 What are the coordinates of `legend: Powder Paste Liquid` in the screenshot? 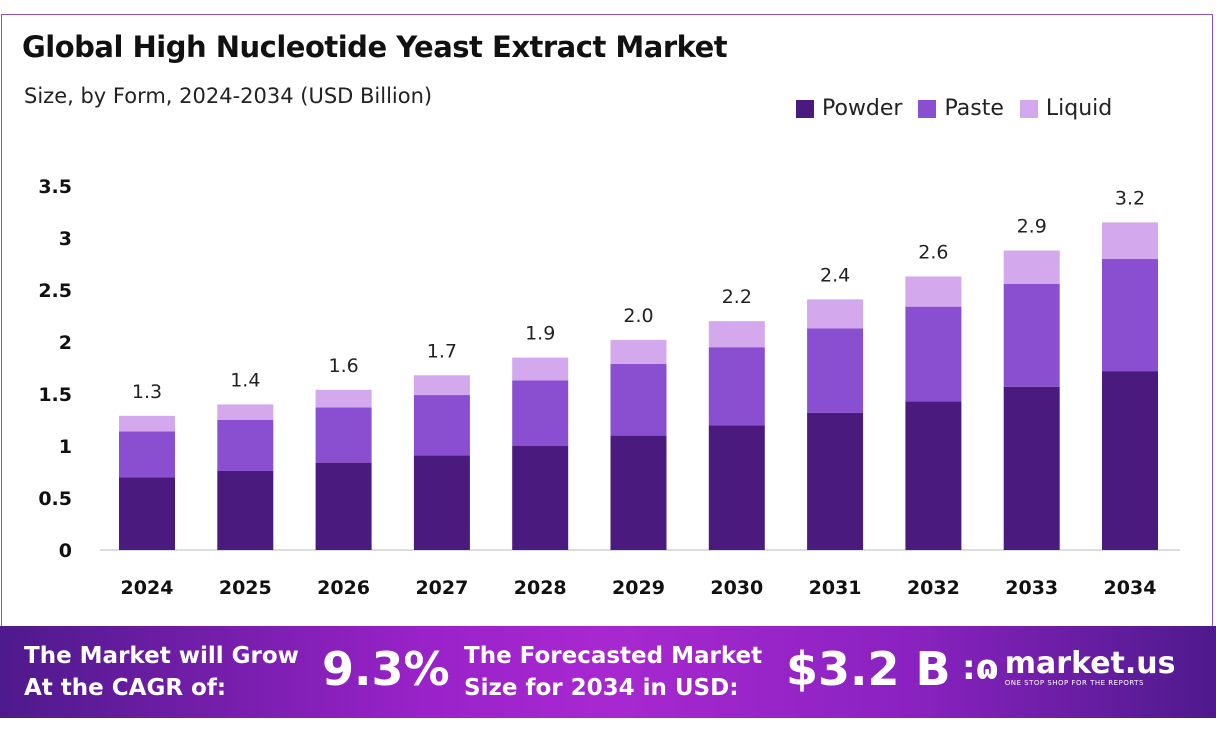 It's located at (954, 108).